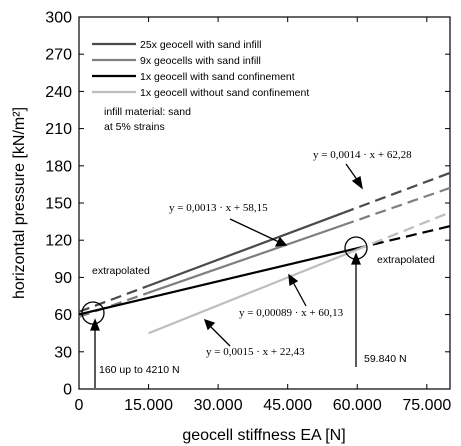  I want to click on y-tick-label: 210, so click(58, 129).